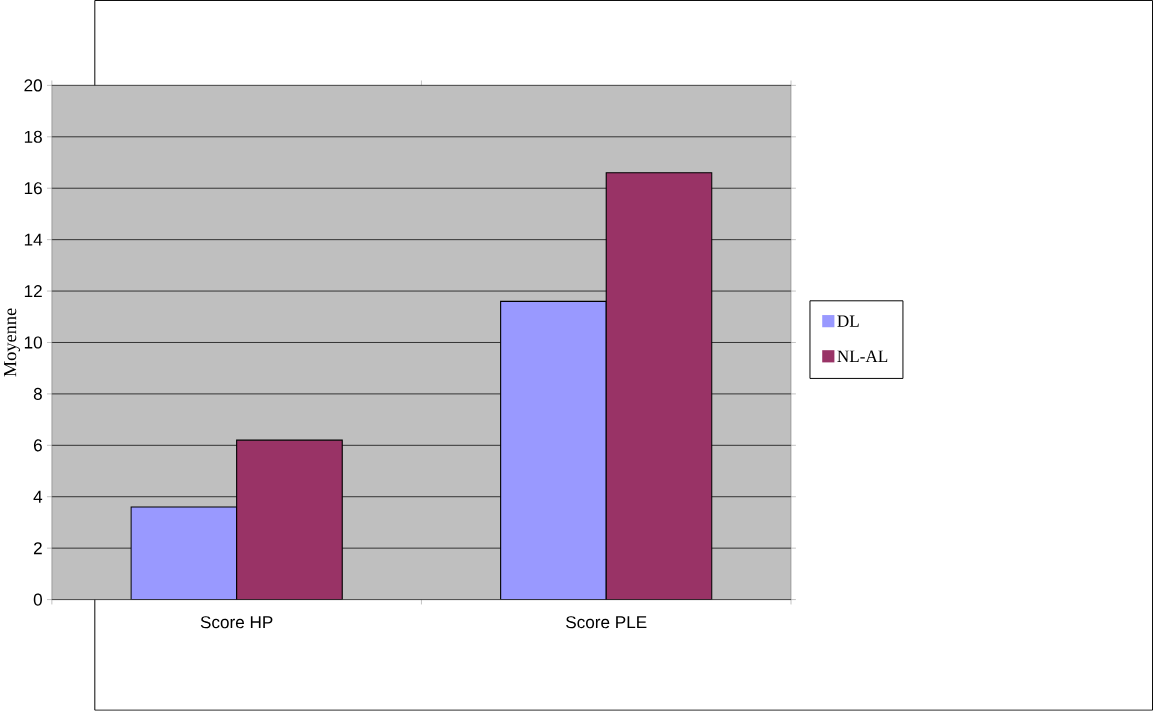 This screenshot has height=711, width=1153. Describe the element at coordinates (33, 239) in the screenshot. I see `y-tick-label: 14` at that location.